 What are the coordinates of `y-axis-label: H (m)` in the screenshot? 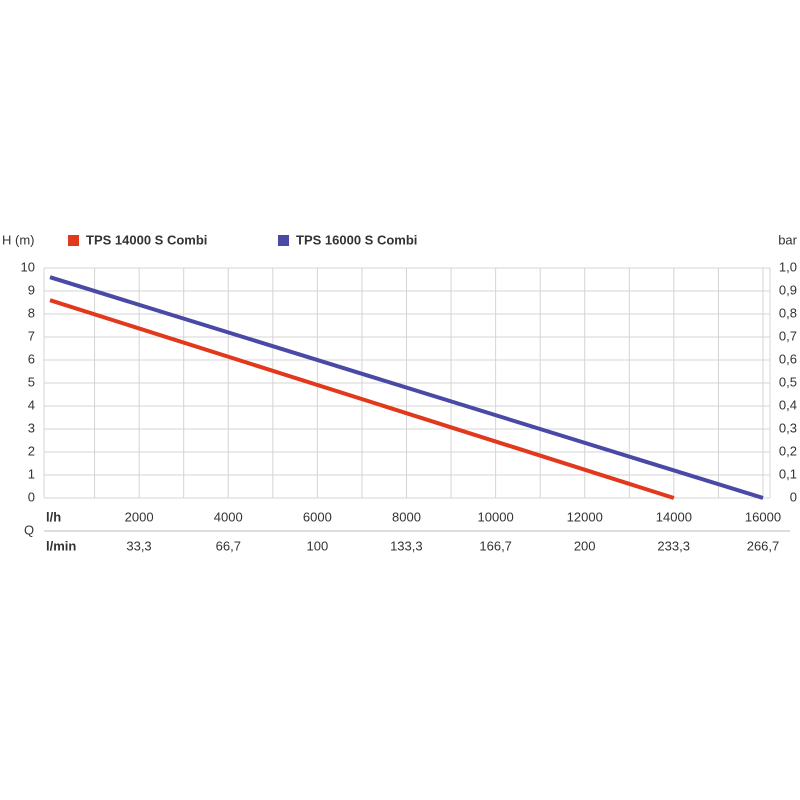 It's located at (18, 239).